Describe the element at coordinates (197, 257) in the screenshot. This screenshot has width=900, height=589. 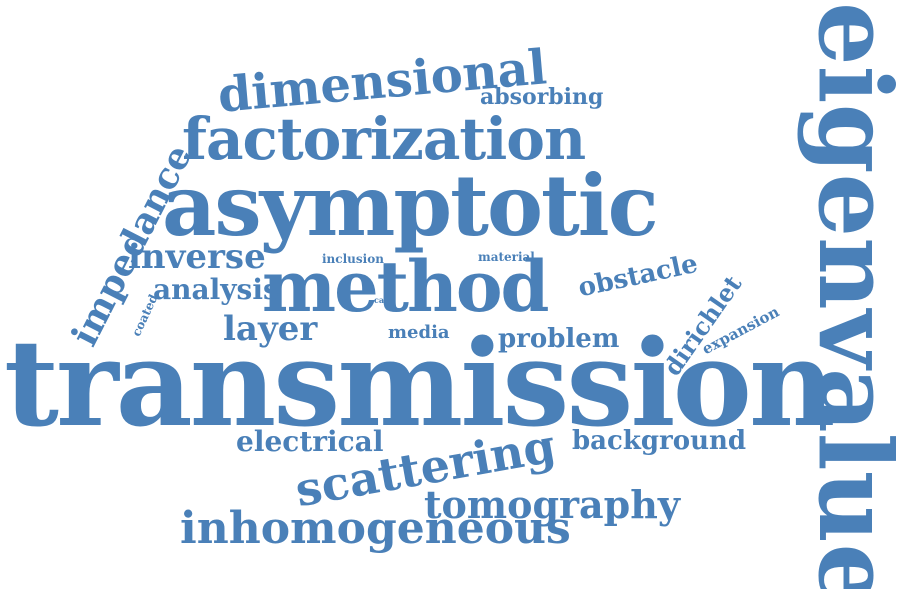
I see `word-inverse: inverse` at that location.